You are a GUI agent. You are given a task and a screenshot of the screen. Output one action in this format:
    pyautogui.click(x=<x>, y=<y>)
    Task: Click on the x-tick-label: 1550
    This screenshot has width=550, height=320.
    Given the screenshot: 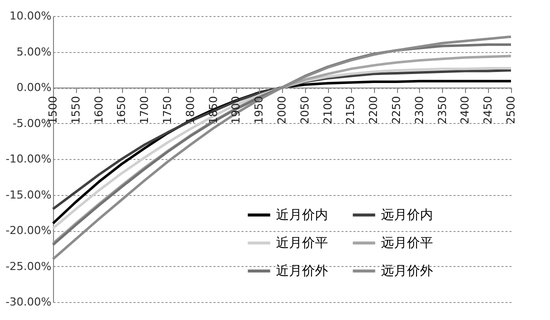 What is the action you would take?
    pyautogui.click(x=75, y=110)
    